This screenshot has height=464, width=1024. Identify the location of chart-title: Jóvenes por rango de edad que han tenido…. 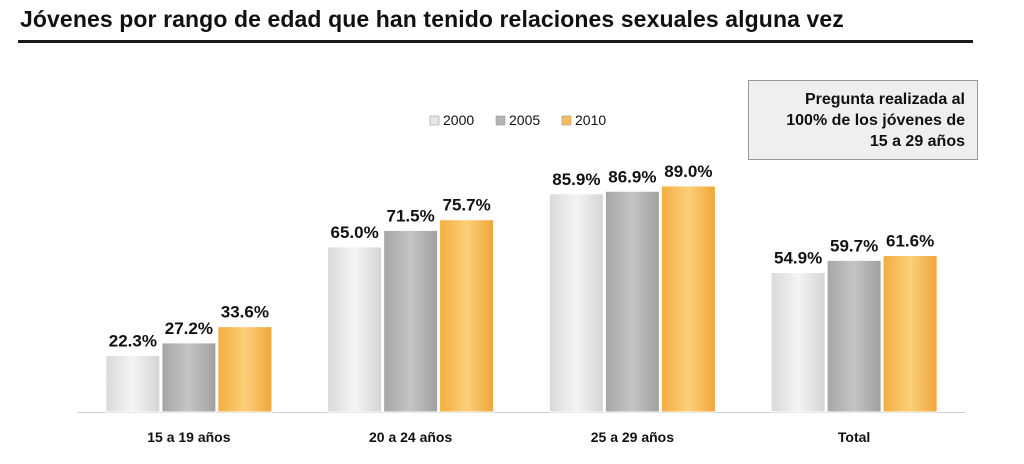
(432, 19).